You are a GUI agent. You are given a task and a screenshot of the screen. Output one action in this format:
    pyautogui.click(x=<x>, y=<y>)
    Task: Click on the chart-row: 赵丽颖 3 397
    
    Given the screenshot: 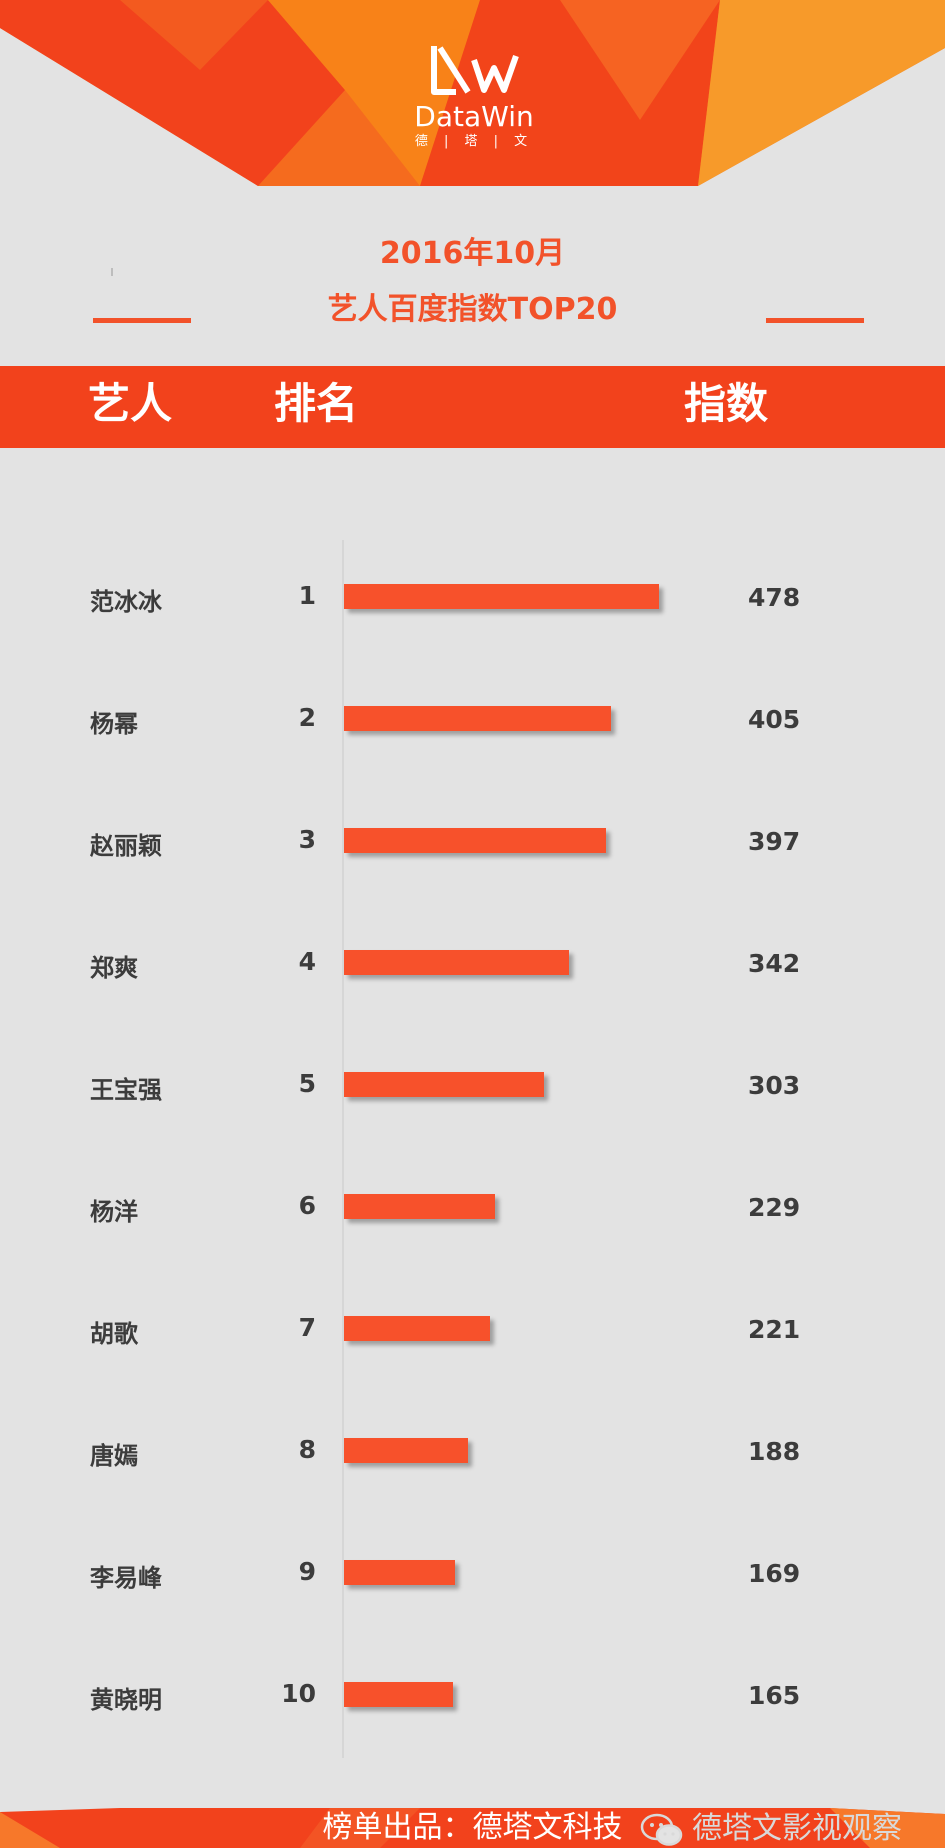 What is the action you would take?
    pyautogui.click(x=472, y=842)
    